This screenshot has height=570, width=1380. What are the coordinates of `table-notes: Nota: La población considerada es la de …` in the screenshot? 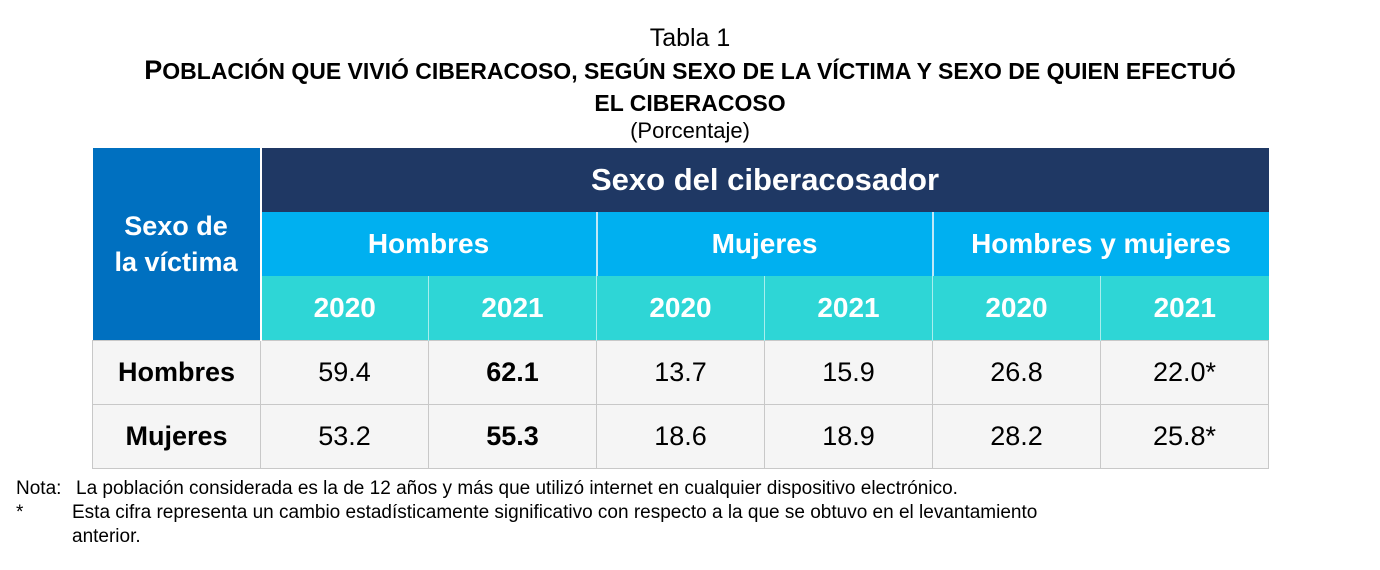 It's located at (526, 513).